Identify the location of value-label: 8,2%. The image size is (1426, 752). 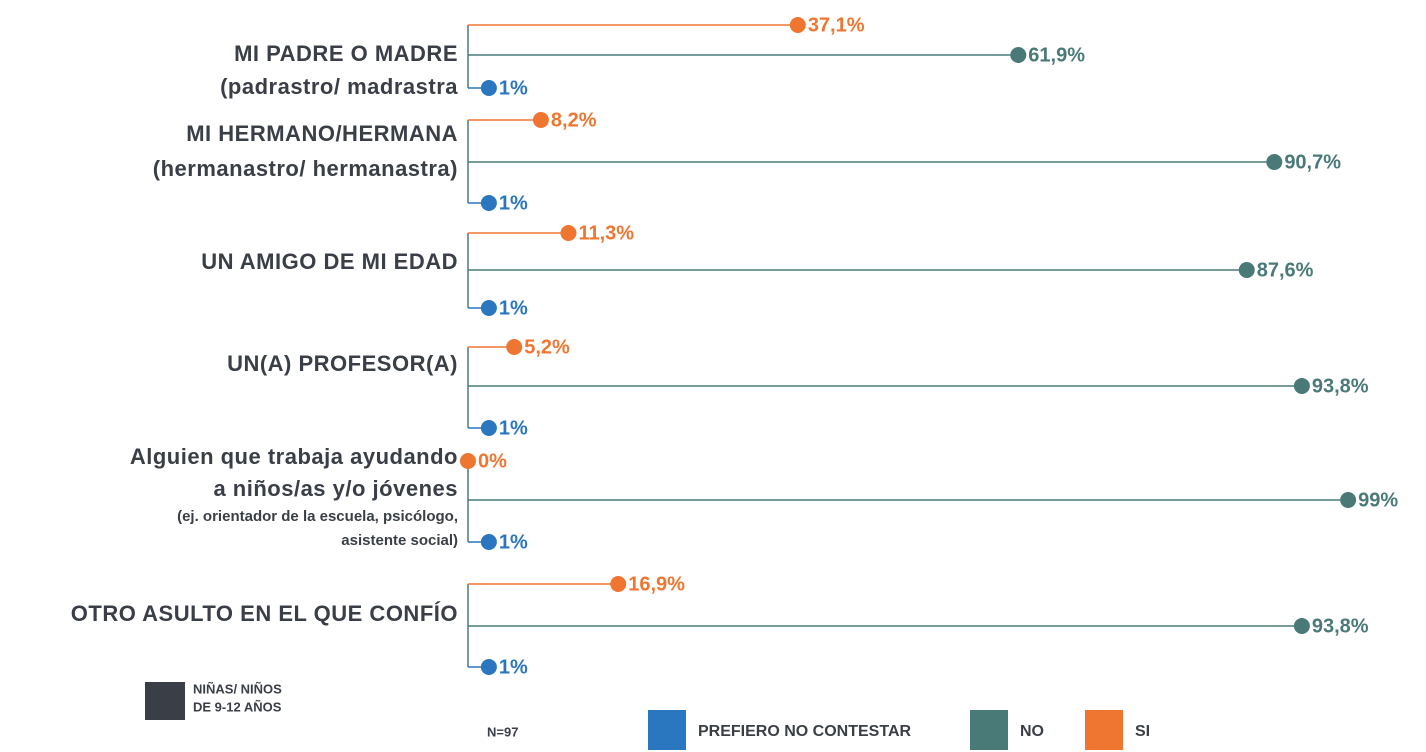
(574, 120).